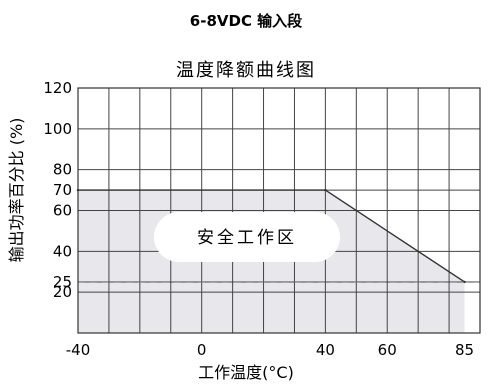 The image size is (493, 385). Describe the element at coordinates (57, 129) in the screenshot. I see `y-tick-label: 100` at that location.